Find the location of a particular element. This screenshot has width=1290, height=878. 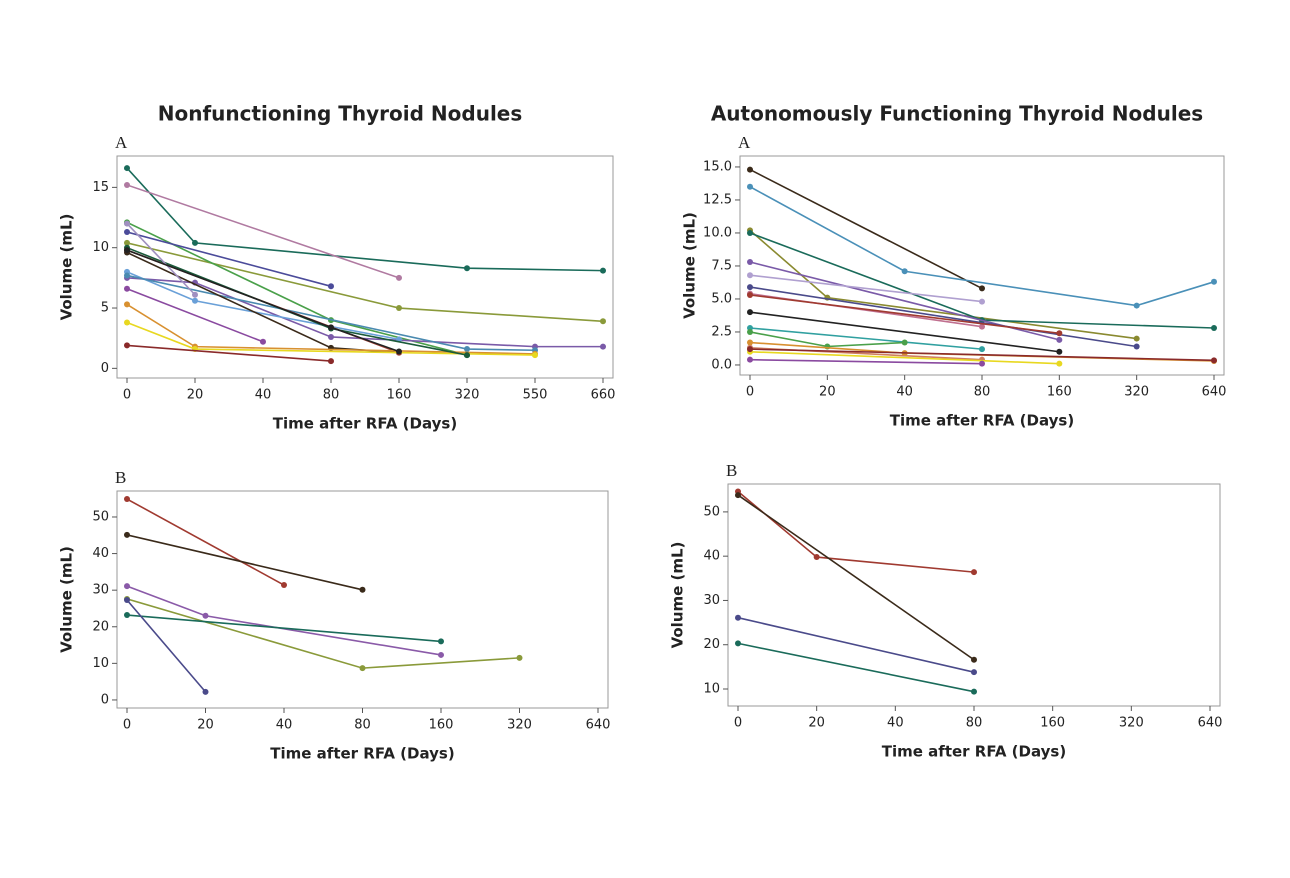

x-tick-label: 640 is located at coordinates (1210, 723).